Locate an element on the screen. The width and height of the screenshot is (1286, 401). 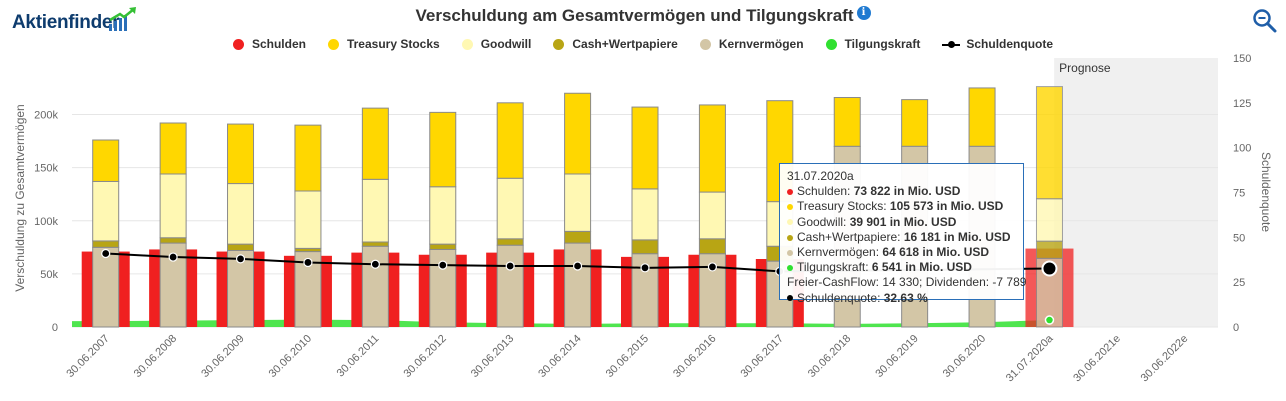
tooltip-row-goodwill: Goodwill: 39 901 in Mio. USD is located at coordinates (901, 222).